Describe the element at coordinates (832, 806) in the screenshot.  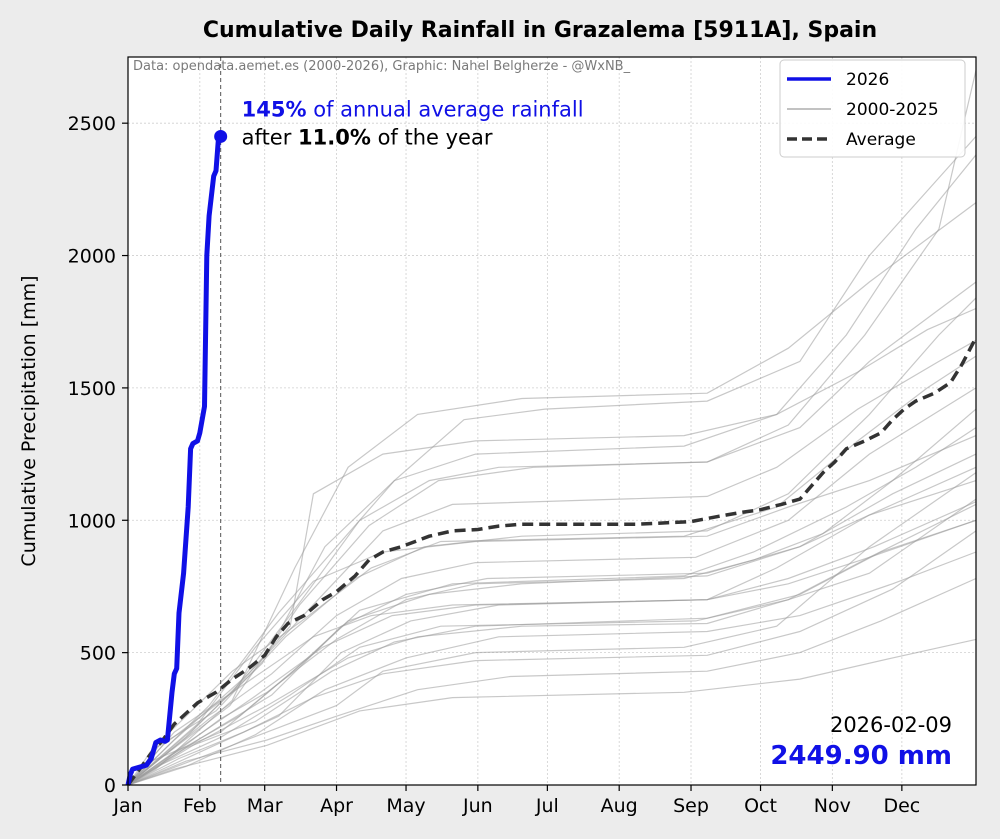
I see `x-tick-label: Nov` at that location.